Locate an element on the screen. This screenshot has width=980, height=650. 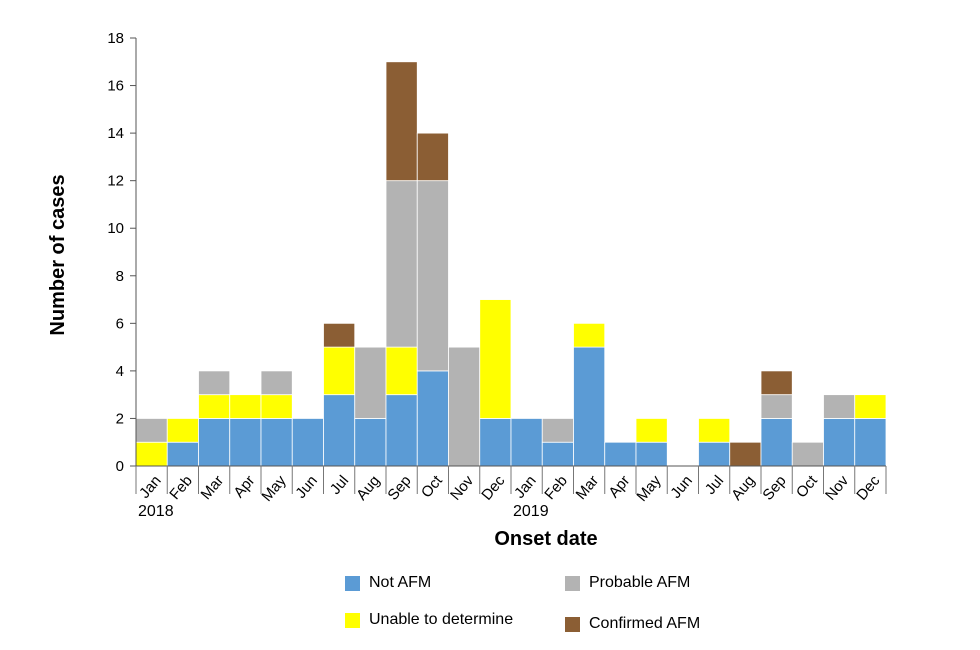
legend-item-confirmed-afm: Confirmed AFM is located at coordinates (632, 624).